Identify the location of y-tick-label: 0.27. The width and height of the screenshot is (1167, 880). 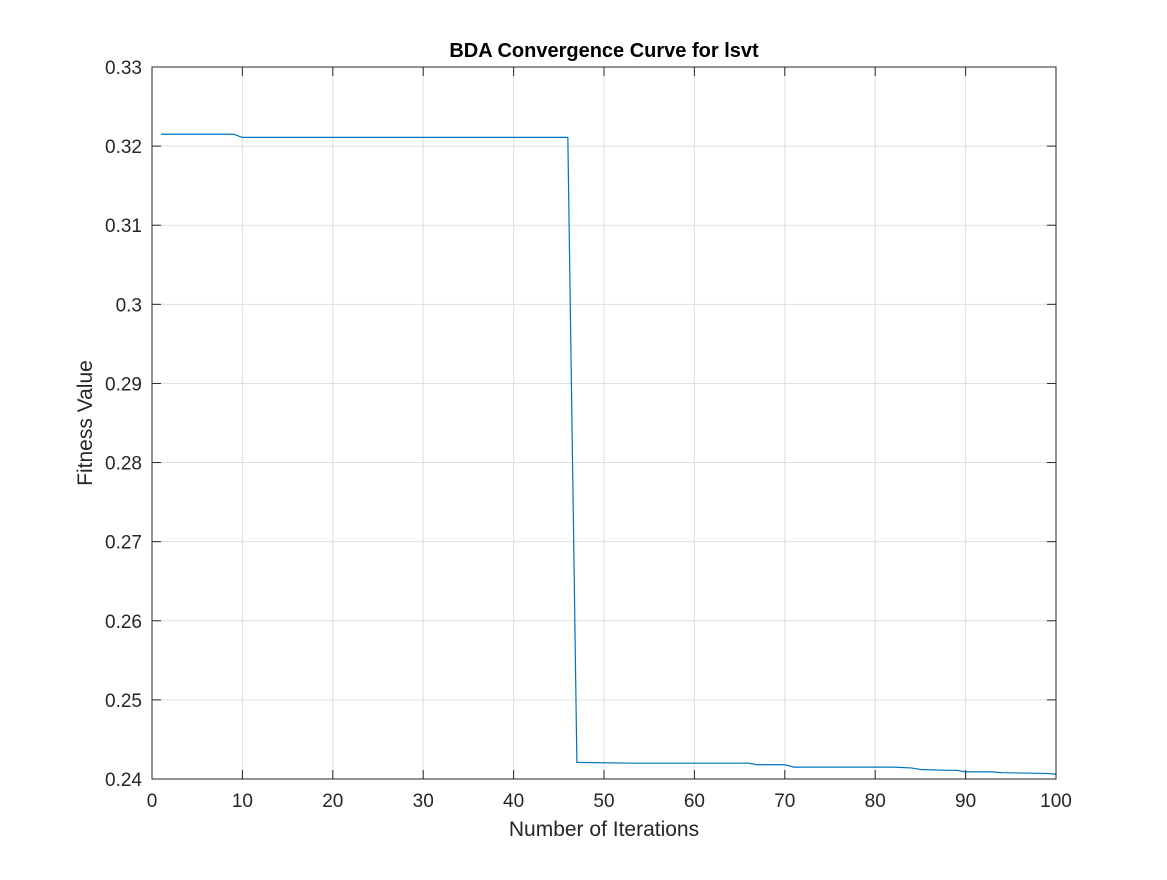
(123, 543).